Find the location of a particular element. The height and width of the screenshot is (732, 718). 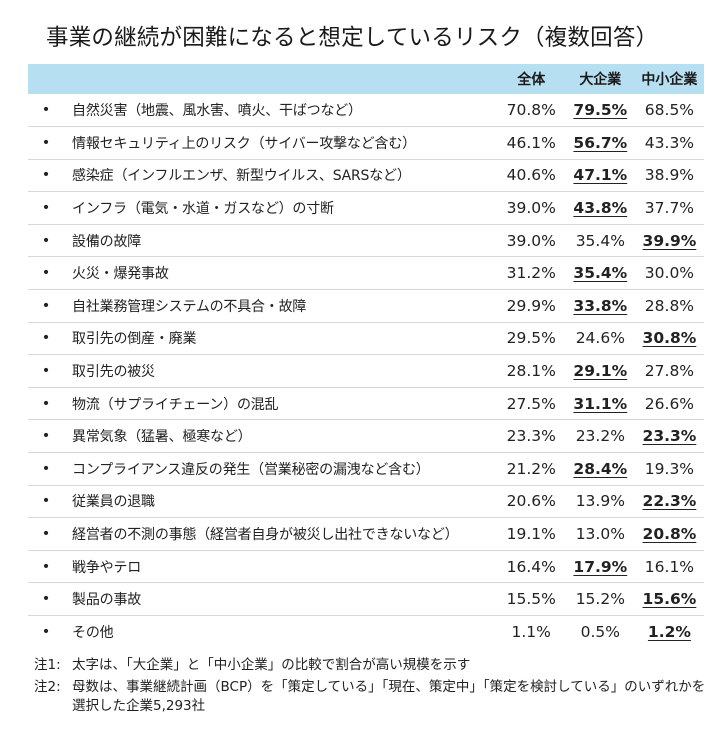

value-sme: 15.6% is located at coordinates (669, 599).